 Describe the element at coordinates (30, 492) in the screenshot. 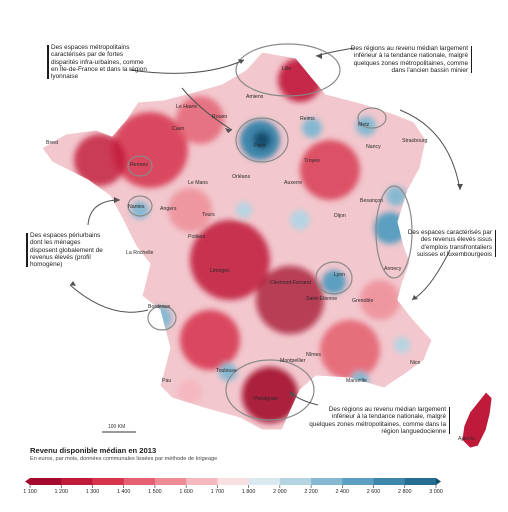

I see `legend-tick-label: 1 100` at that location.